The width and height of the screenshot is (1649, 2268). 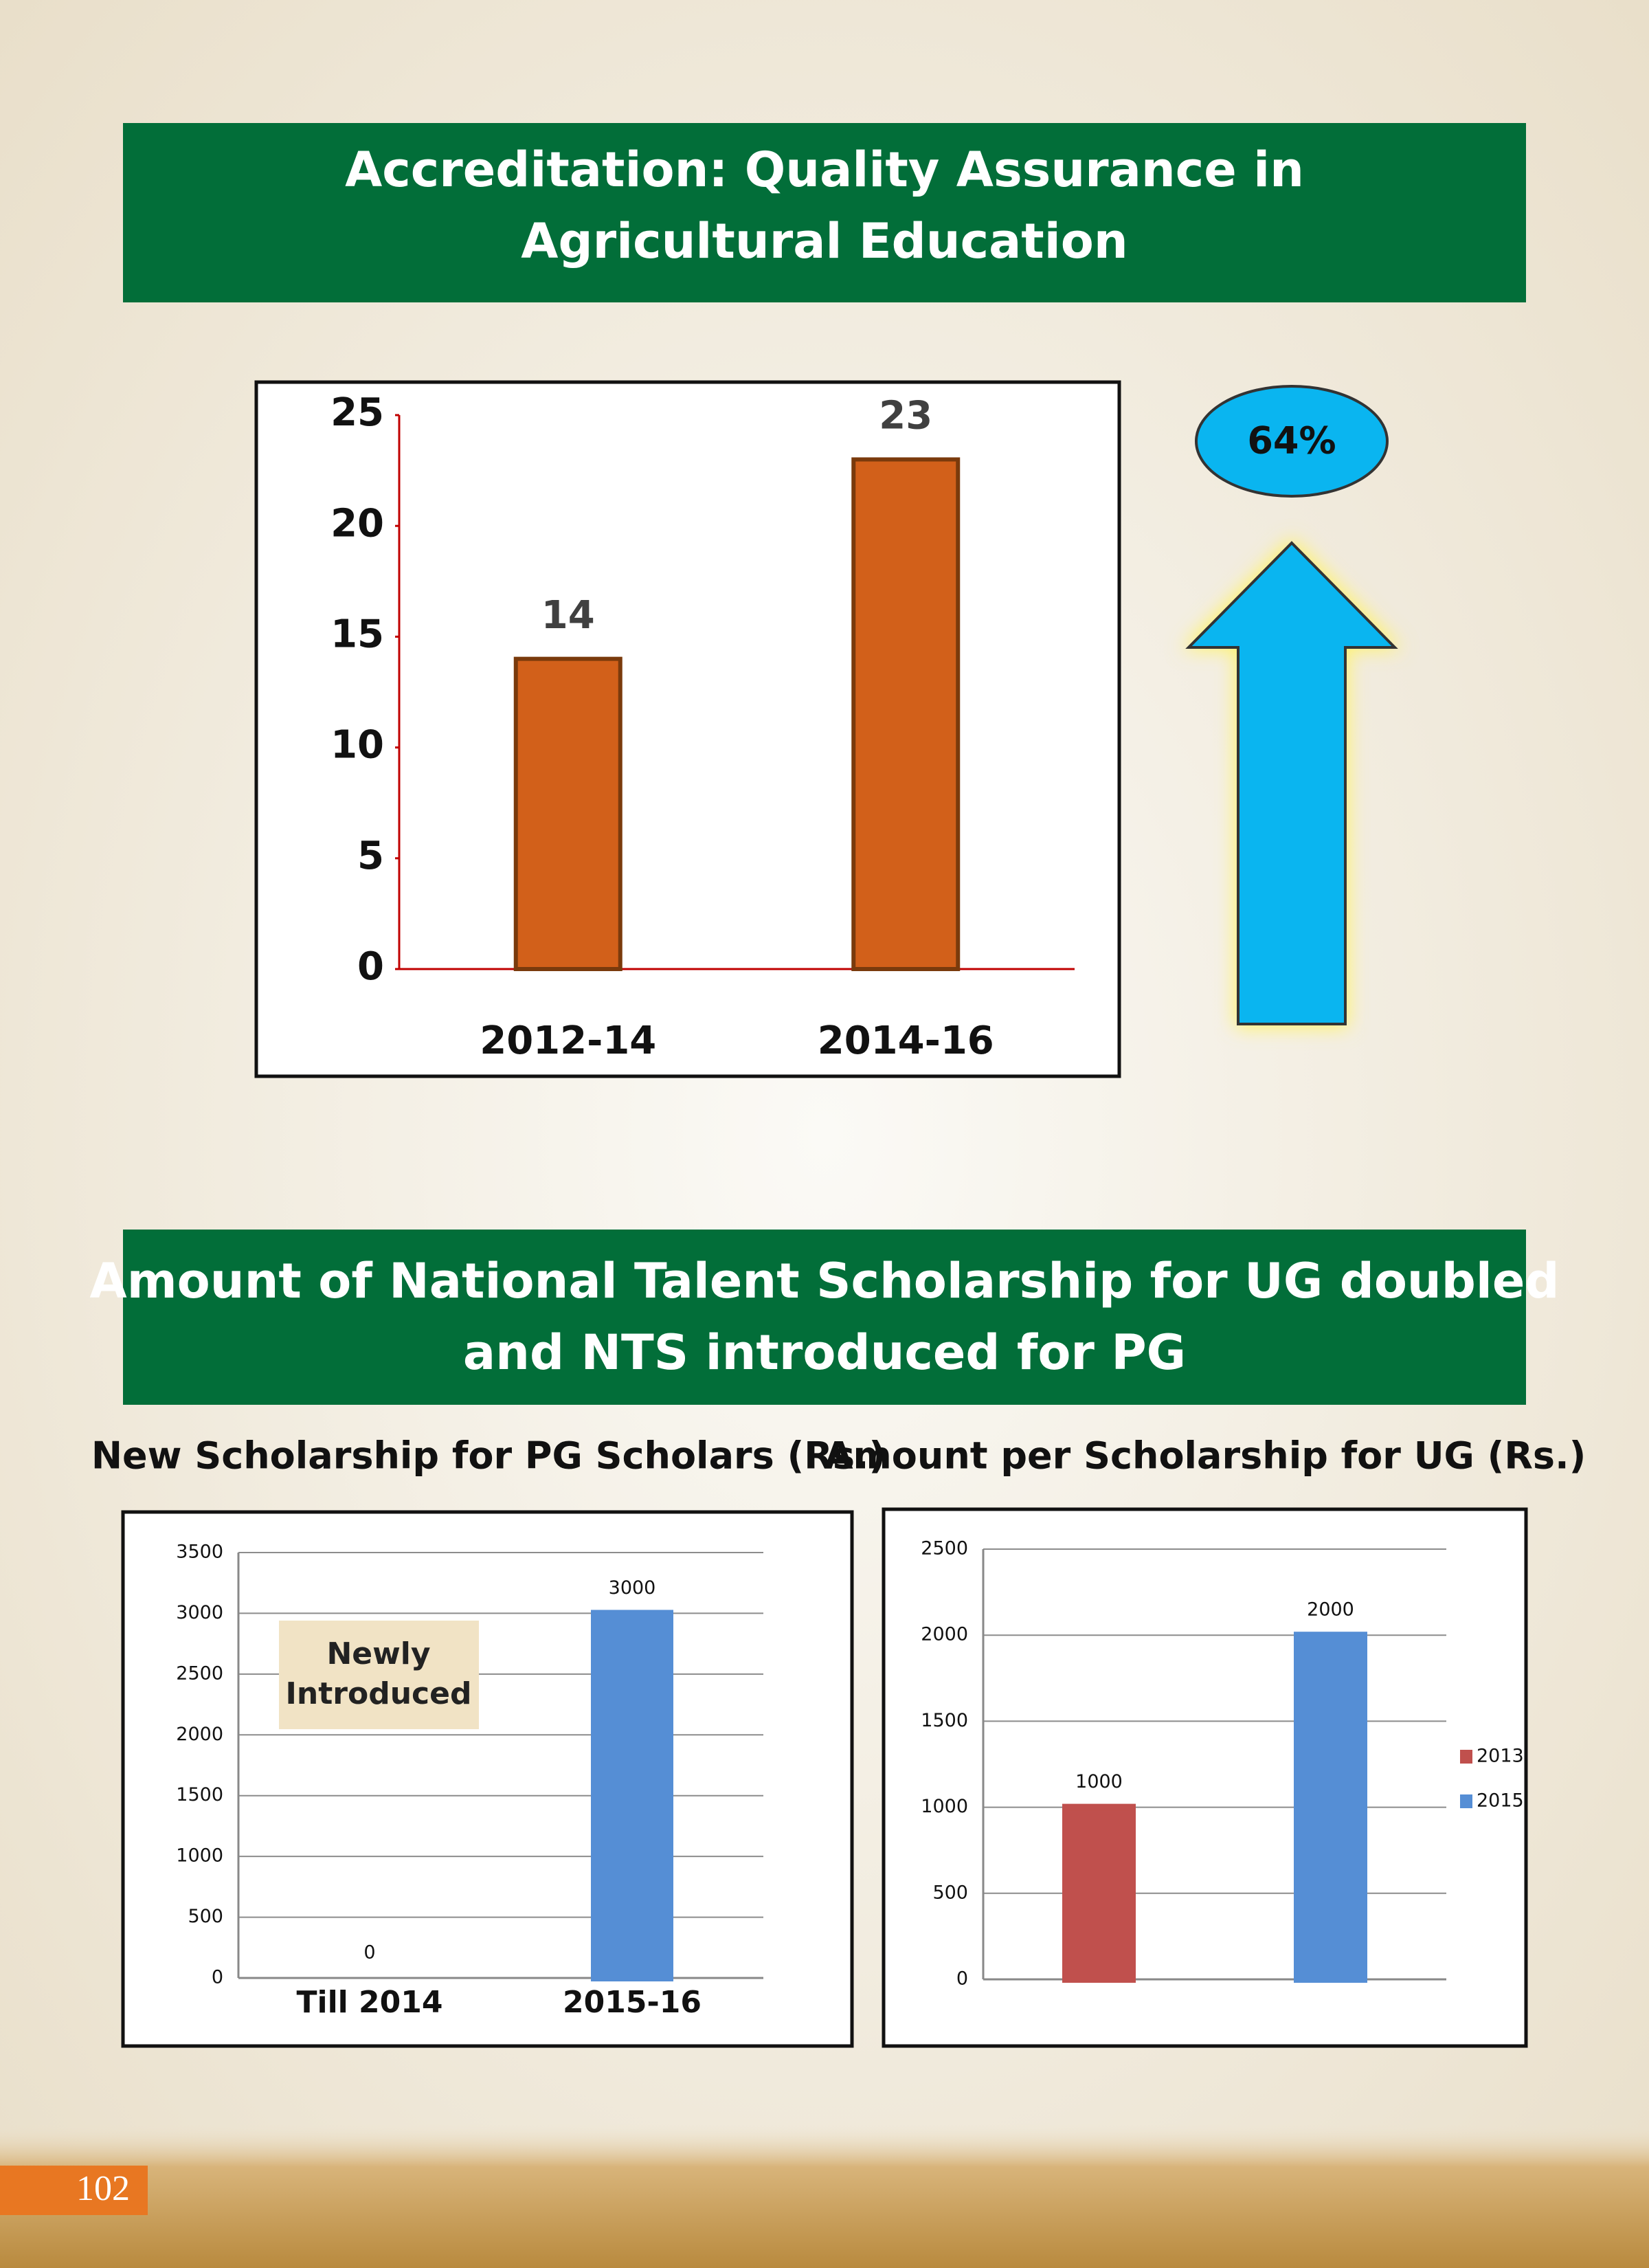 I want to click on wheat-footer, so click(x=824, y=2196).